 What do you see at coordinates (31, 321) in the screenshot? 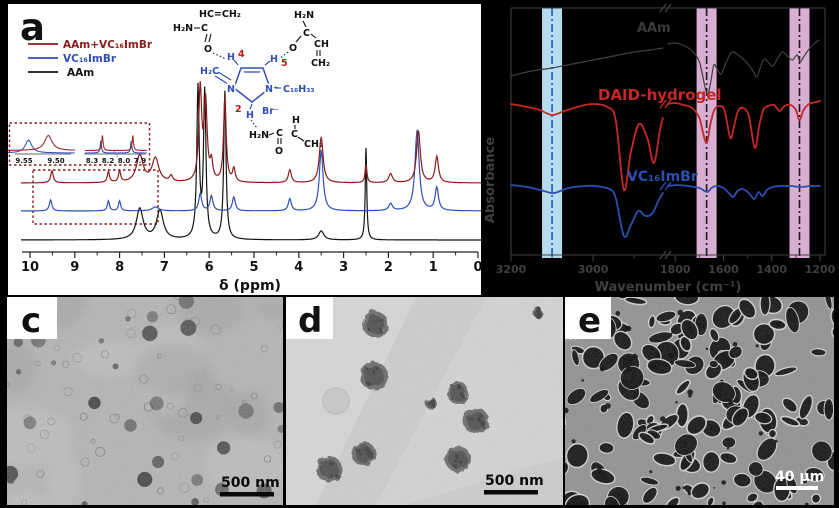
I see `panel-c-label: c` at bounding box center [31, 321].